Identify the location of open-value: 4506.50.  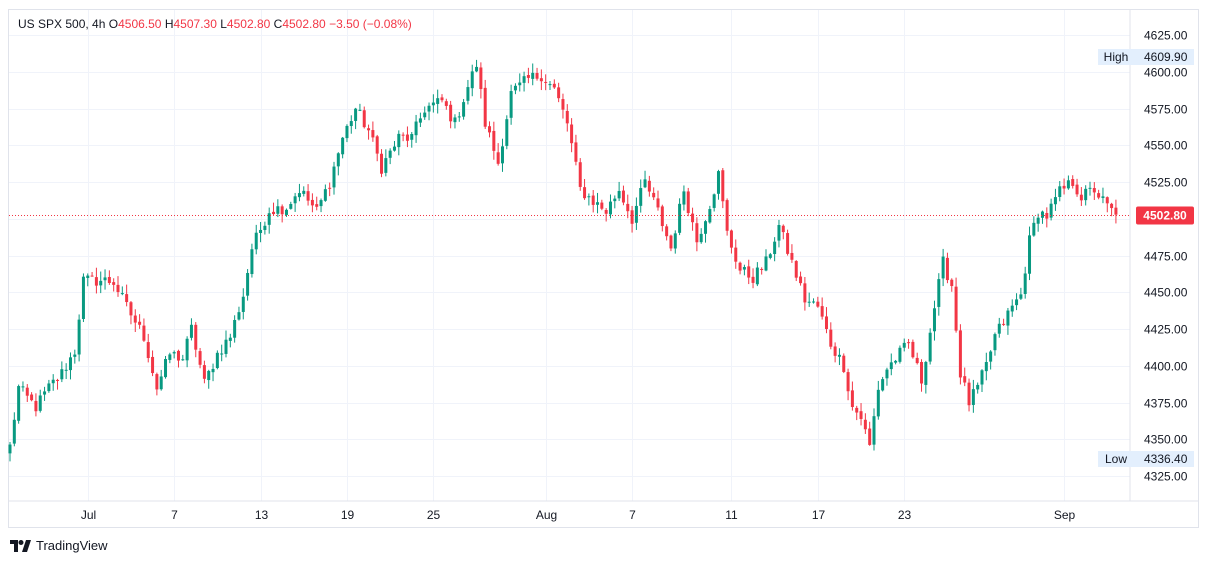
(140, 24).